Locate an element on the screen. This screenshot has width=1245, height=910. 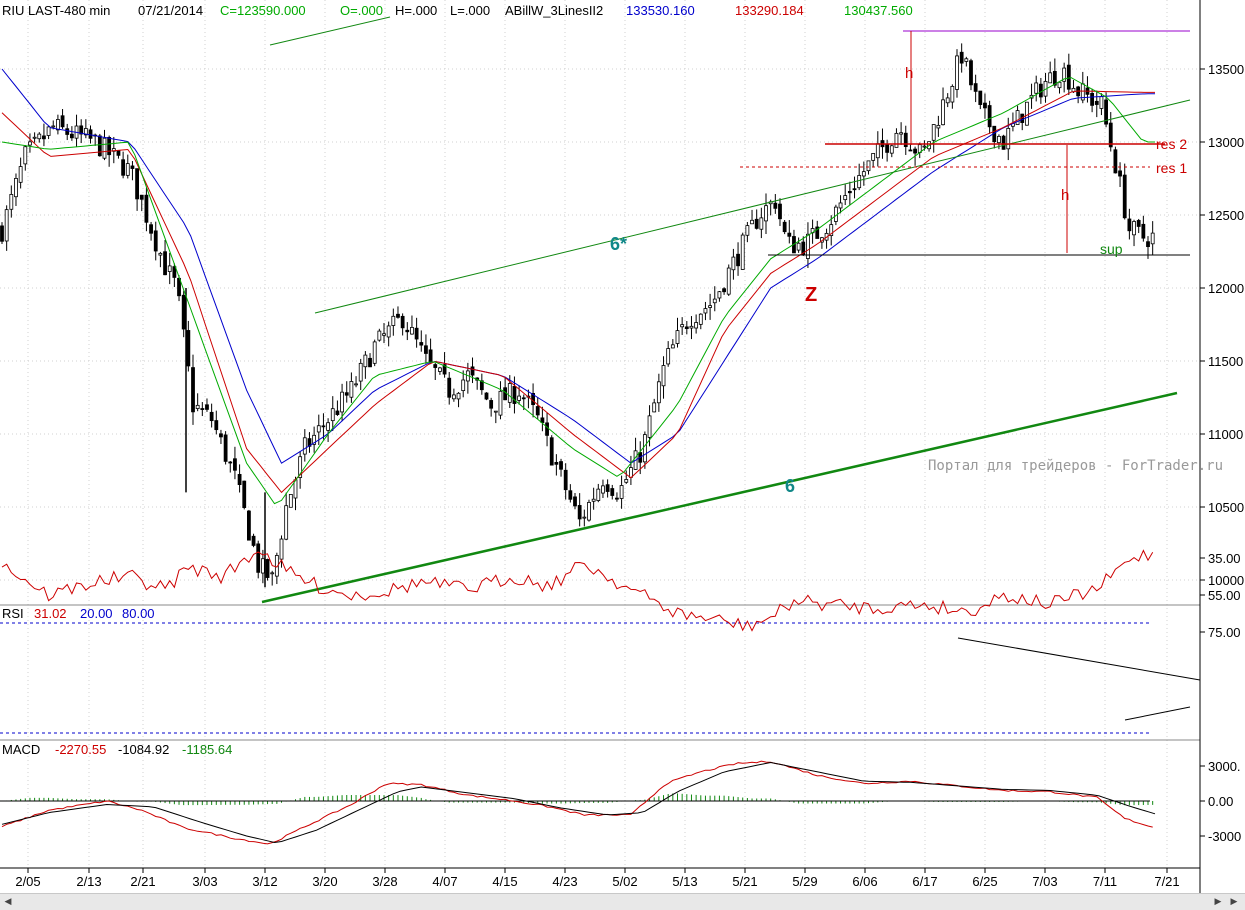
header-line3-value: 130437.560 is located at coordinates (878, 10).